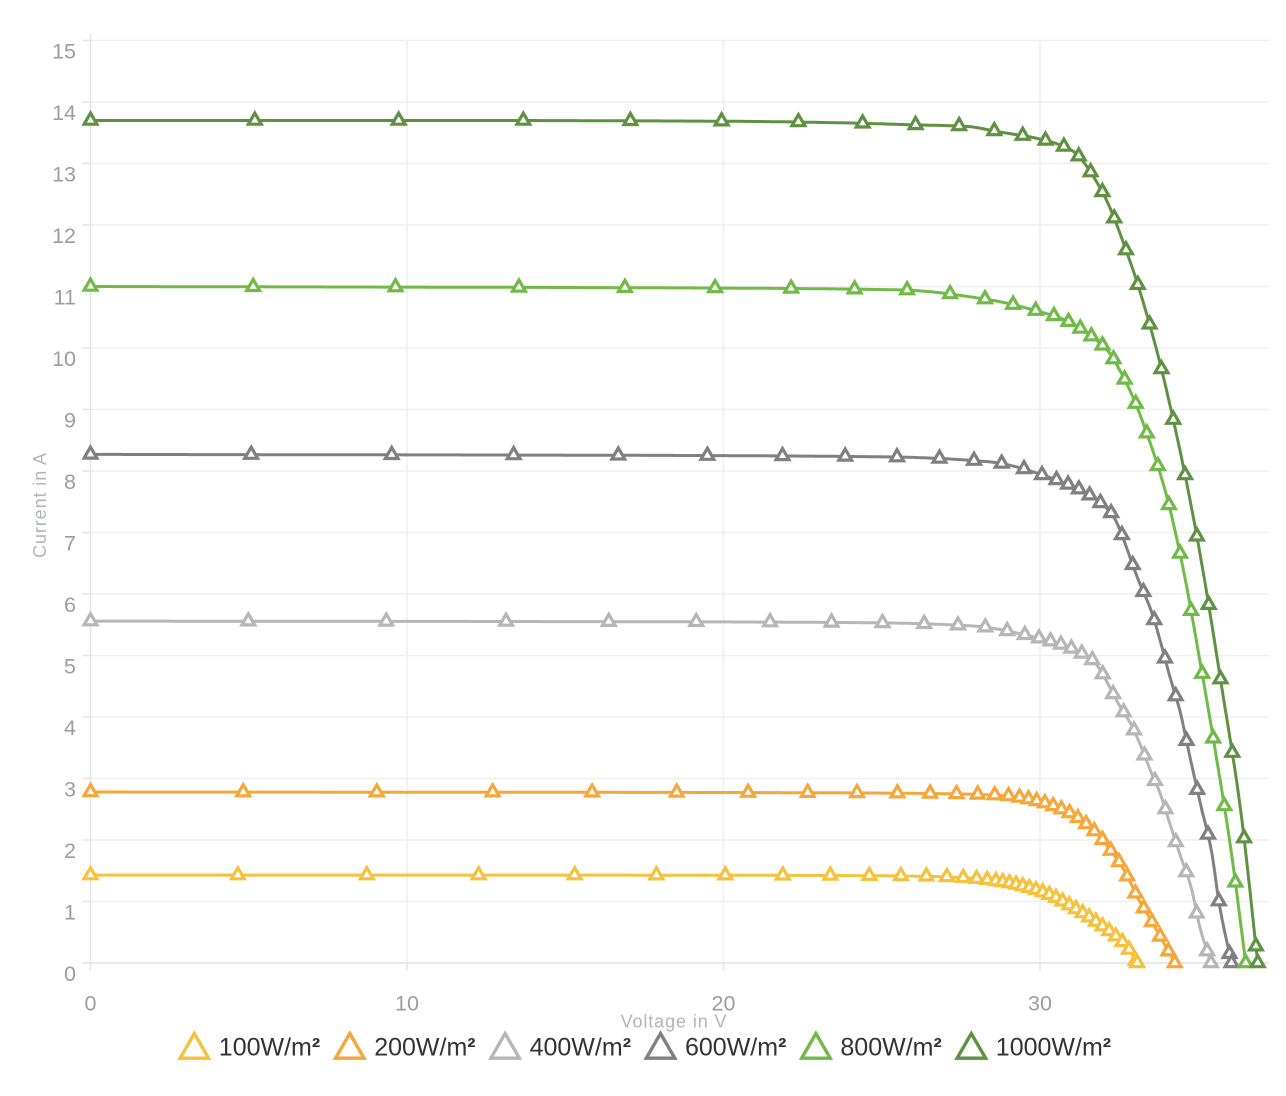 This screenshot has width=1286, height=1096. I want to click on svg-text: 200W/m², so click(424, 1048).